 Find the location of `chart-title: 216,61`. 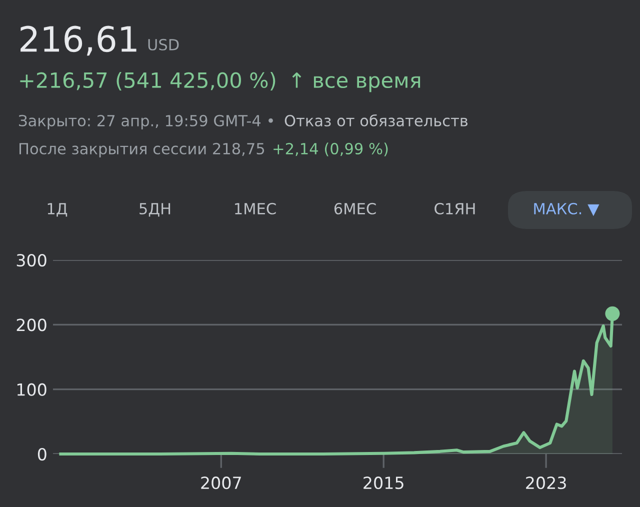

chart-title: 216,61 is located at coordinates (78, 41).